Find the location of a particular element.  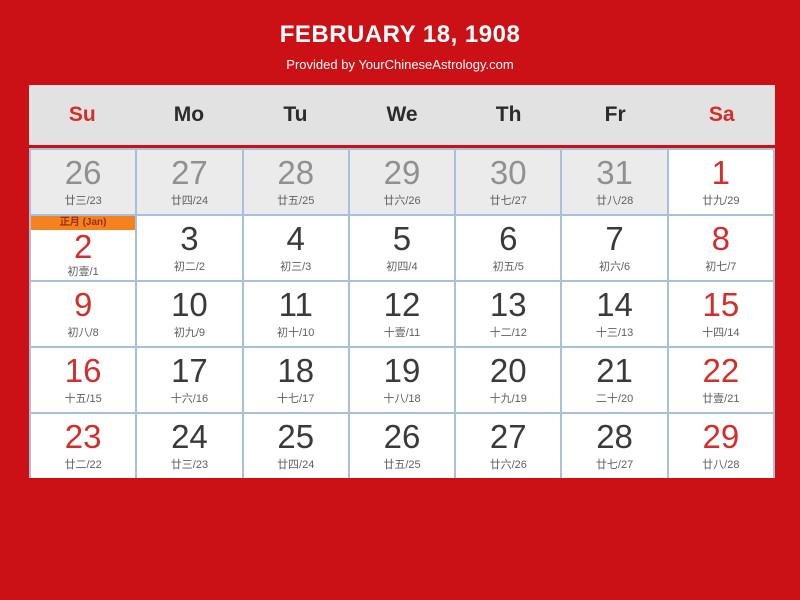

day-cell-11: 11 初十/10 is located at coordinates (294, 313).